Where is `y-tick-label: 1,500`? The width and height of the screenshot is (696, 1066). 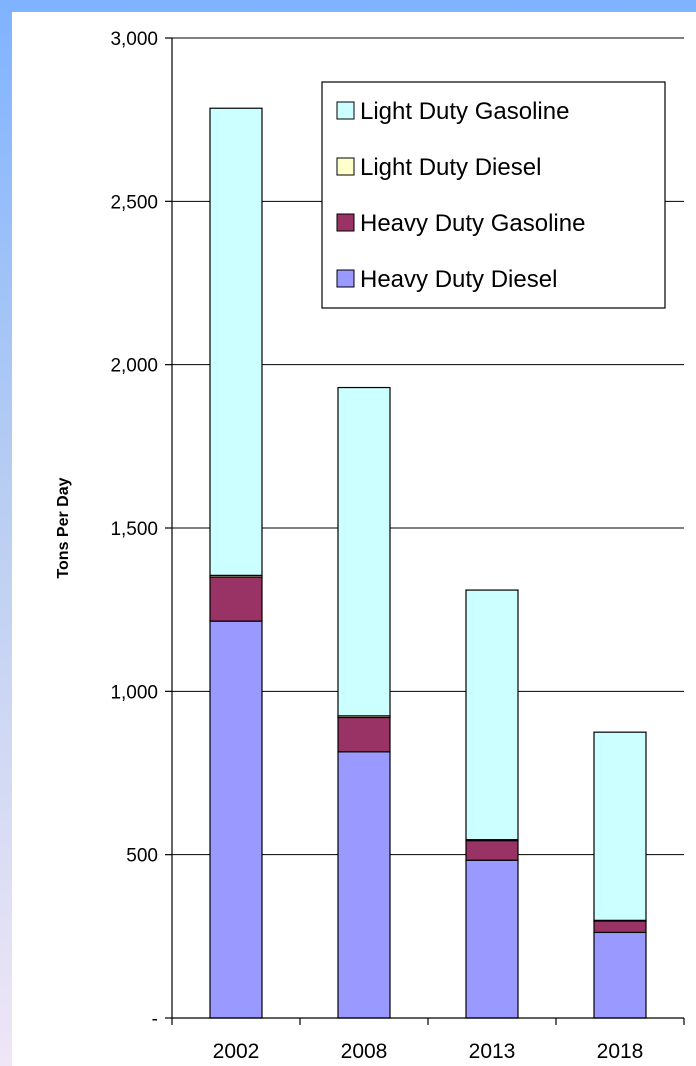 y-tick-label: 1,500 is located at coordinates (134, 529).